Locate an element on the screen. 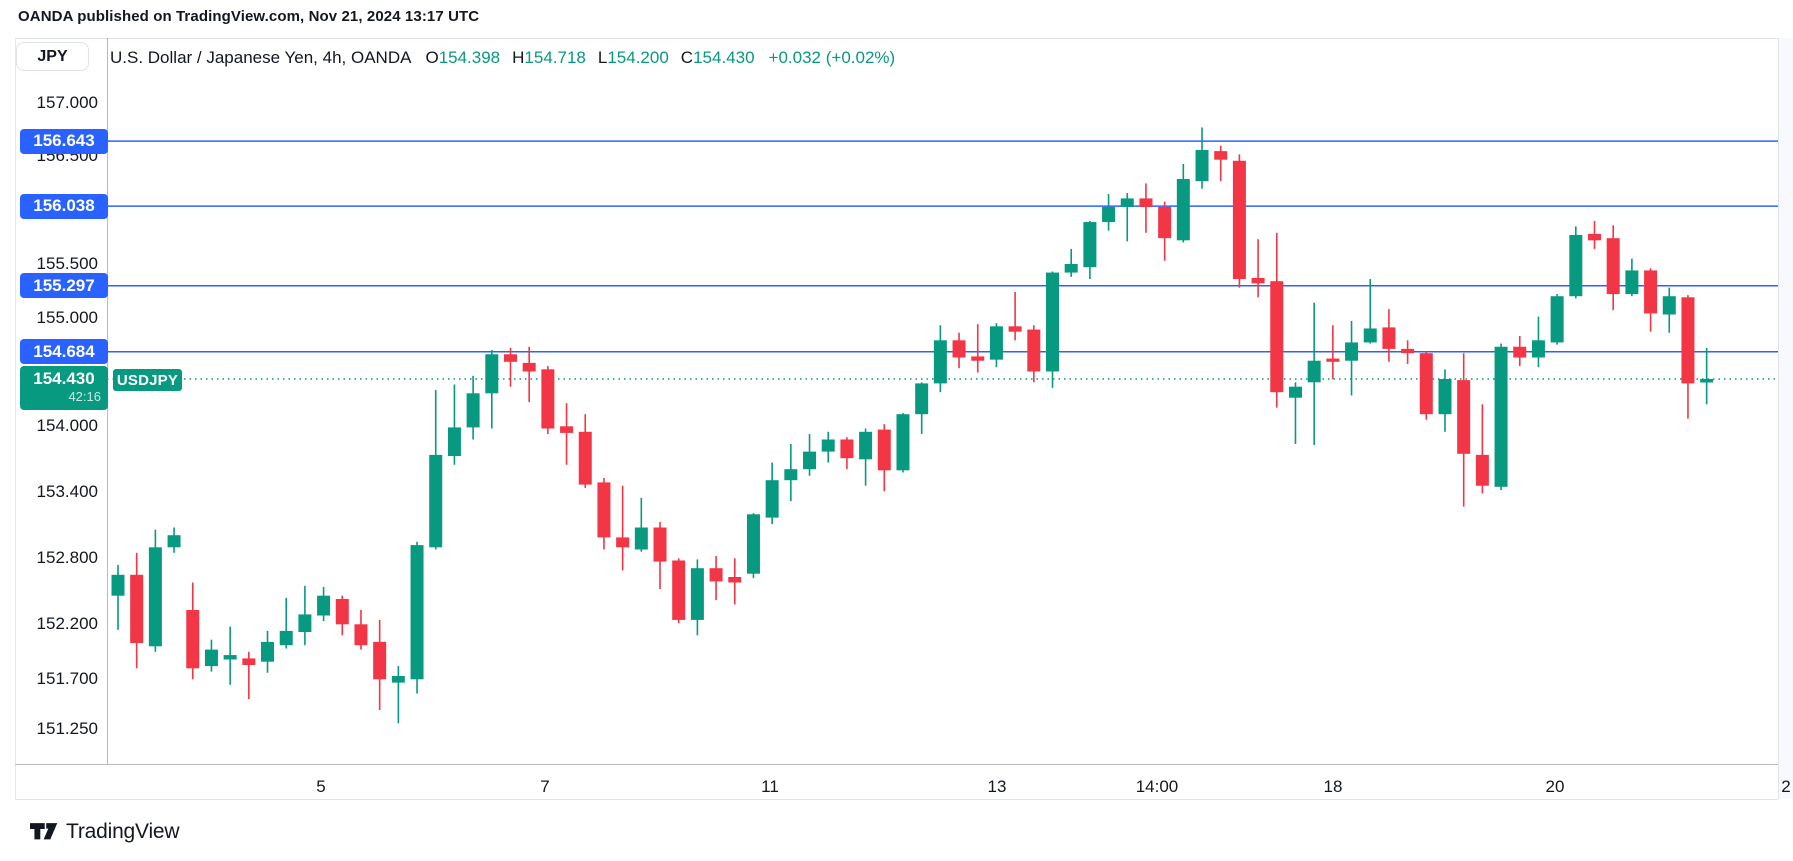 This screenshot has width=1793, height=861. current-price-value: 154.430 is located at coordinates (64, 378).